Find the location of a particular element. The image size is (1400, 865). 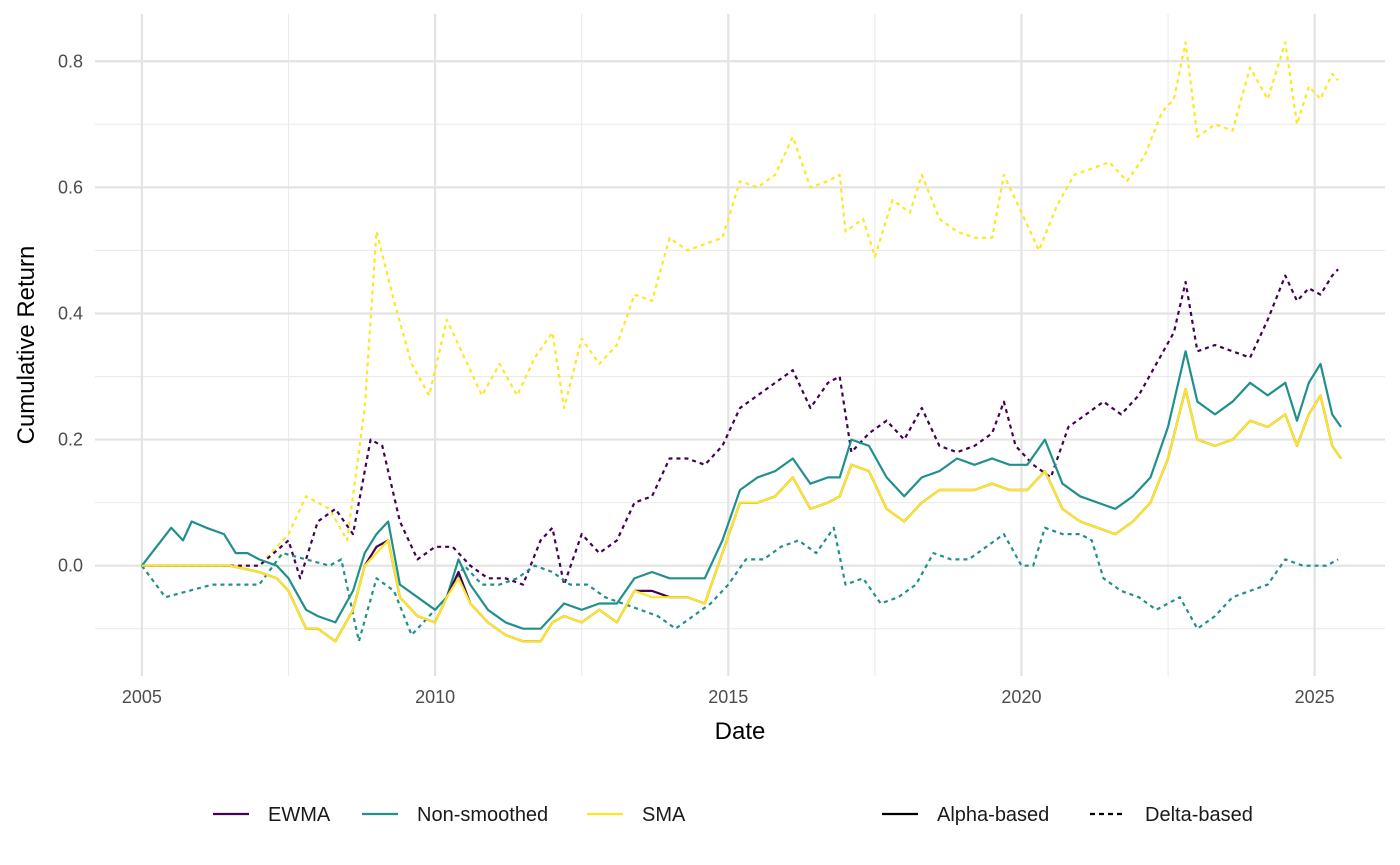

legend-label-sma: SMA is located at coordinates (664, 815).